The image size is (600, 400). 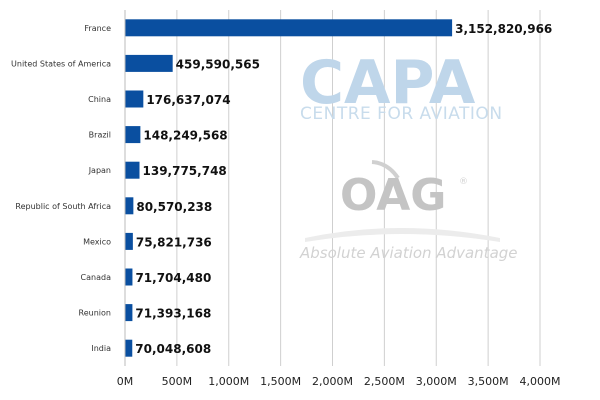 I want to click on x-tick-label: 1,500M, so click(x=280, y=381).